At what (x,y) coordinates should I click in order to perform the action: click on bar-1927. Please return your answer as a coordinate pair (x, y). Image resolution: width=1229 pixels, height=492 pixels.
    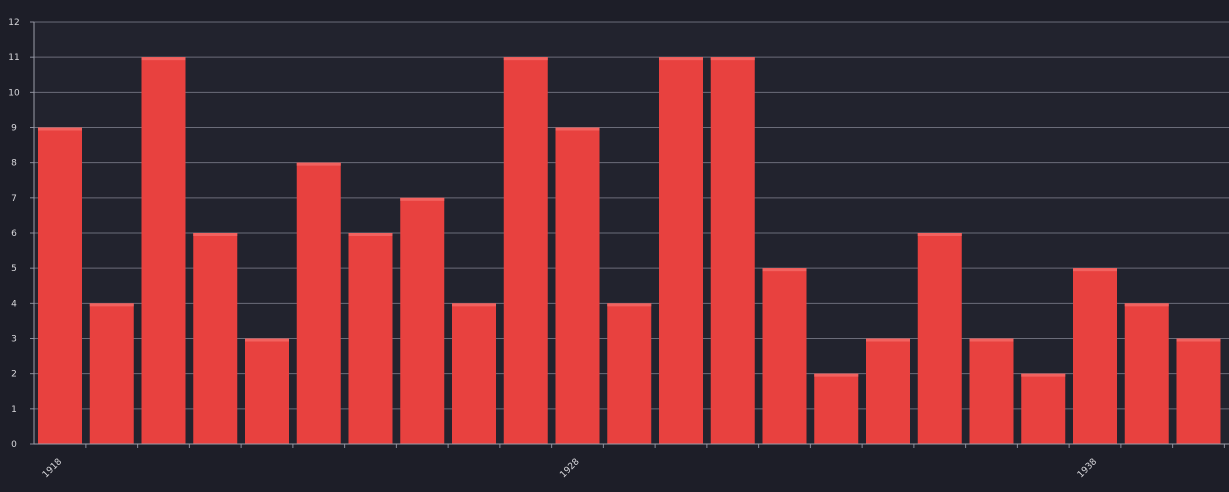
    Looking at the image, I should click on (525, 251).